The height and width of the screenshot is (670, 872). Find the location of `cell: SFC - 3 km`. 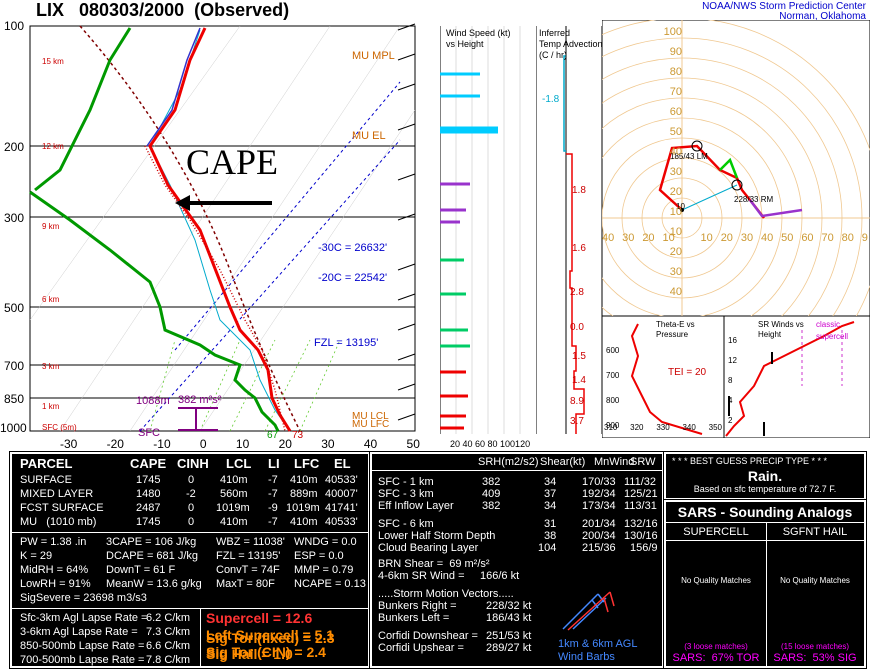

cell: SFC - 3 km is located at coordinates (406, 494).